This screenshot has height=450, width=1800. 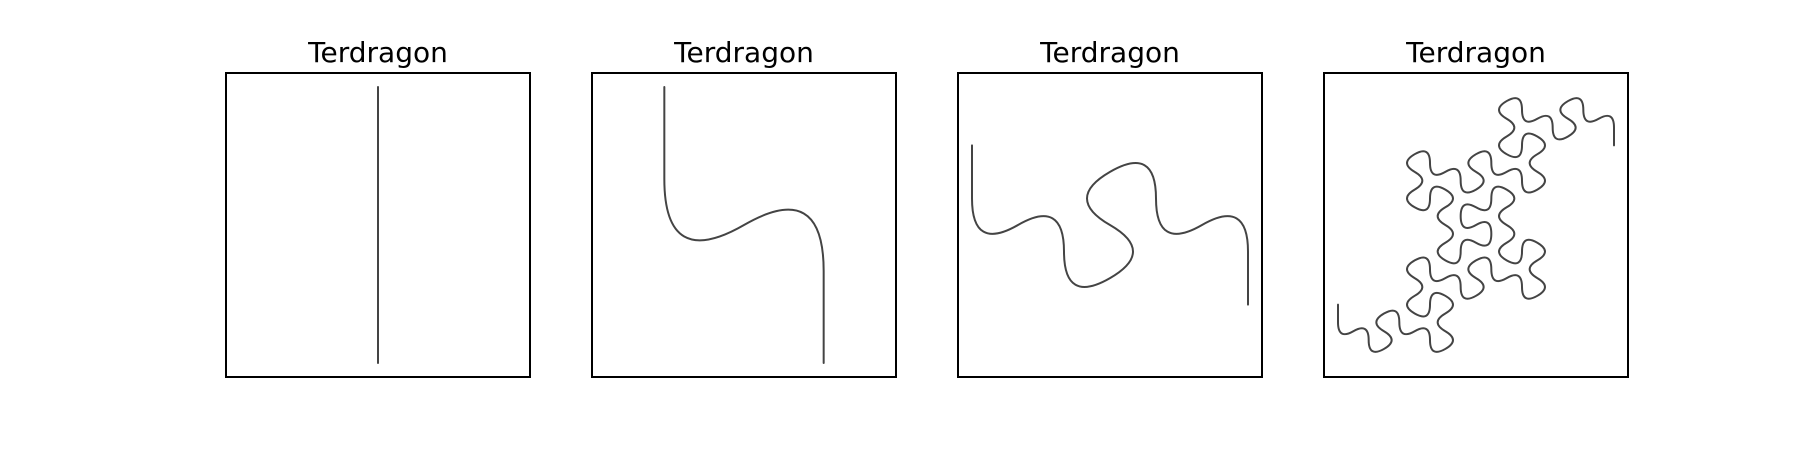 What do you see at coordinates (377, 52) in the screenshot?
I see `panel-1-title: Terdragon` at bounding box center [377, 52].